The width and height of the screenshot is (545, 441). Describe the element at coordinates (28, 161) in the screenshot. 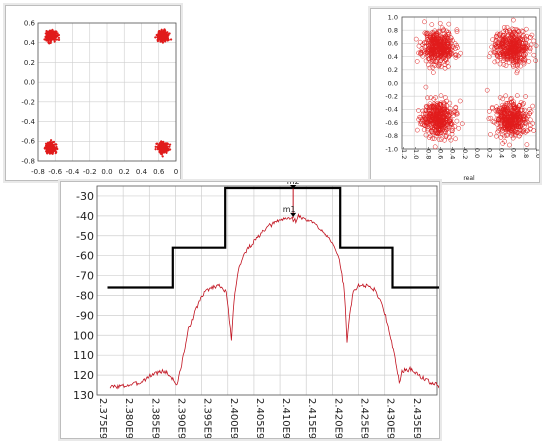

I see `y-tick-label: -0.8` at that location.